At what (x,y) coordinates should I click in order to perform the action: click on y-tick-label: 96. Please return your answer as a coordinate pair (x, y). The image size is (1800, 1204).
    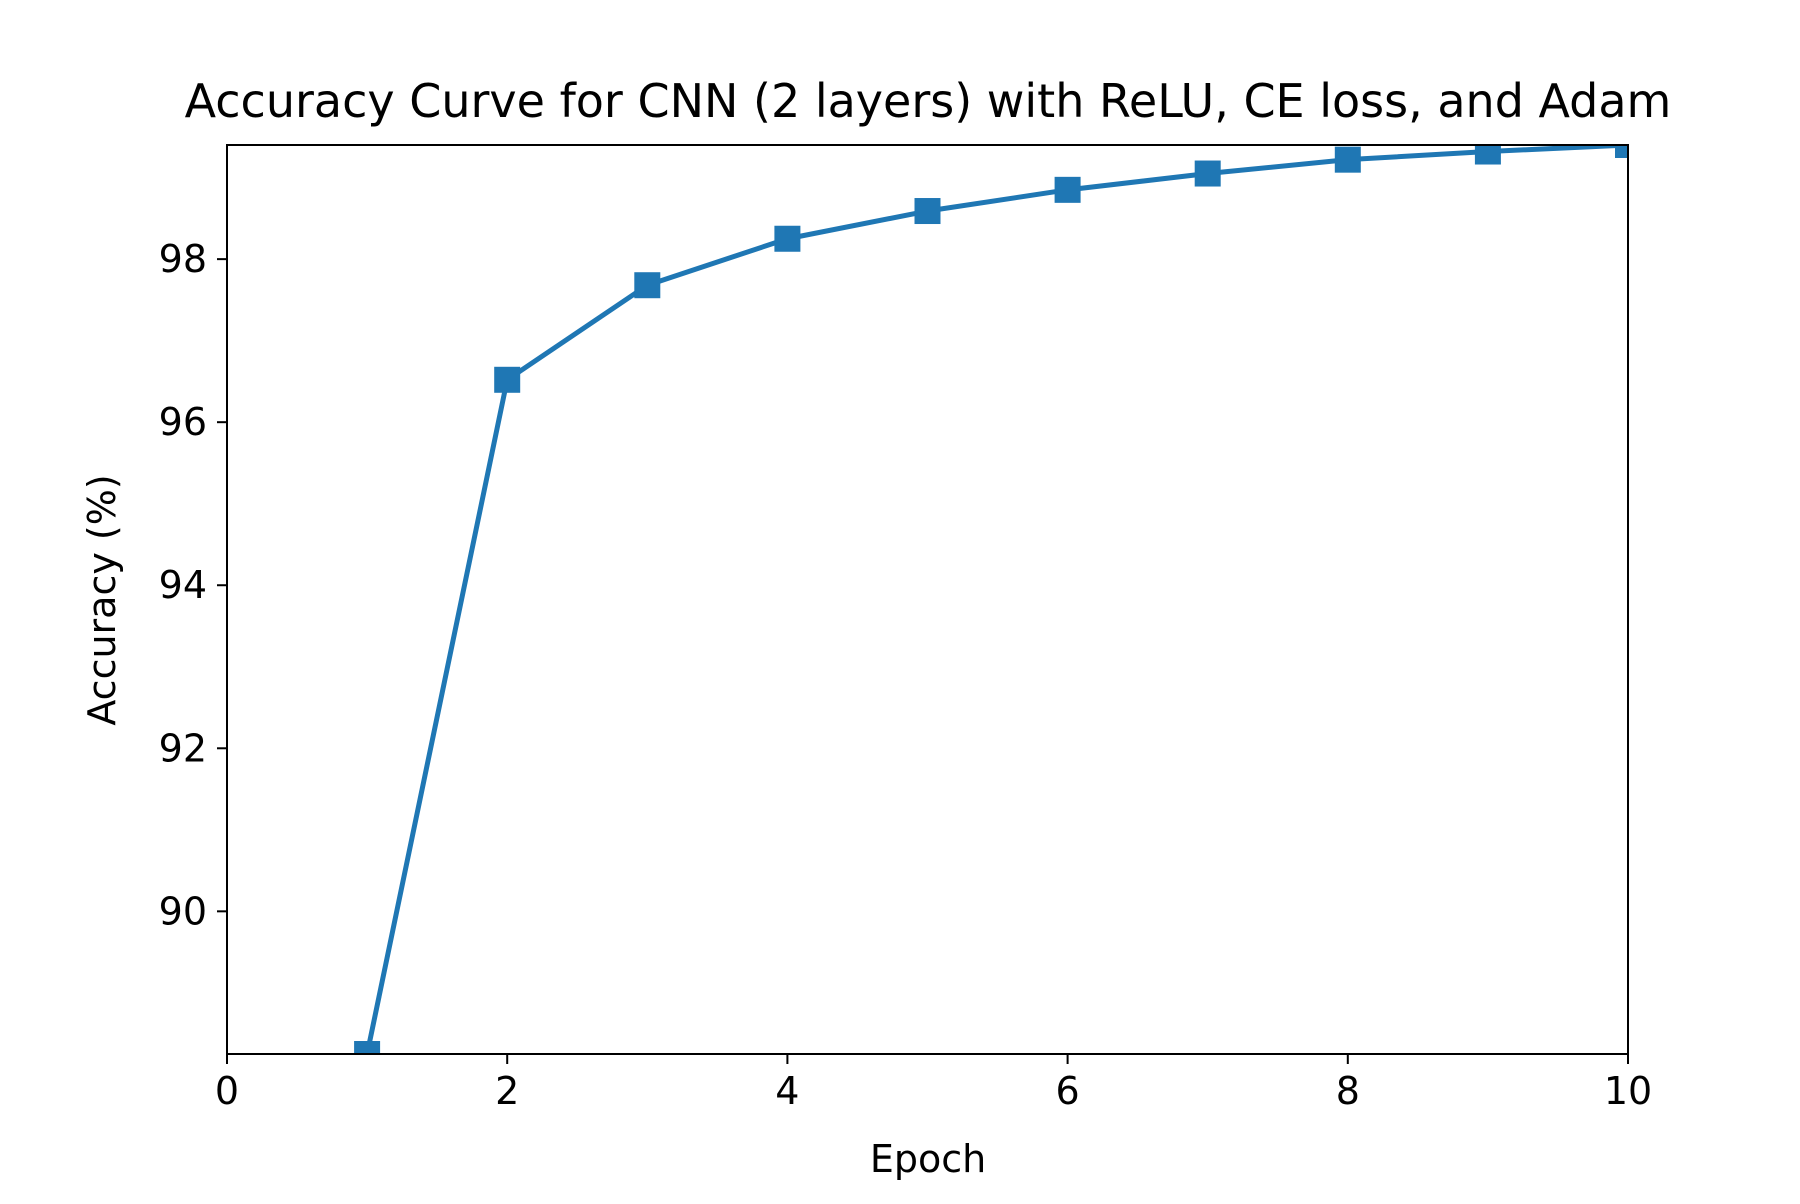
    Looking at the image, I should click on (183, 422).